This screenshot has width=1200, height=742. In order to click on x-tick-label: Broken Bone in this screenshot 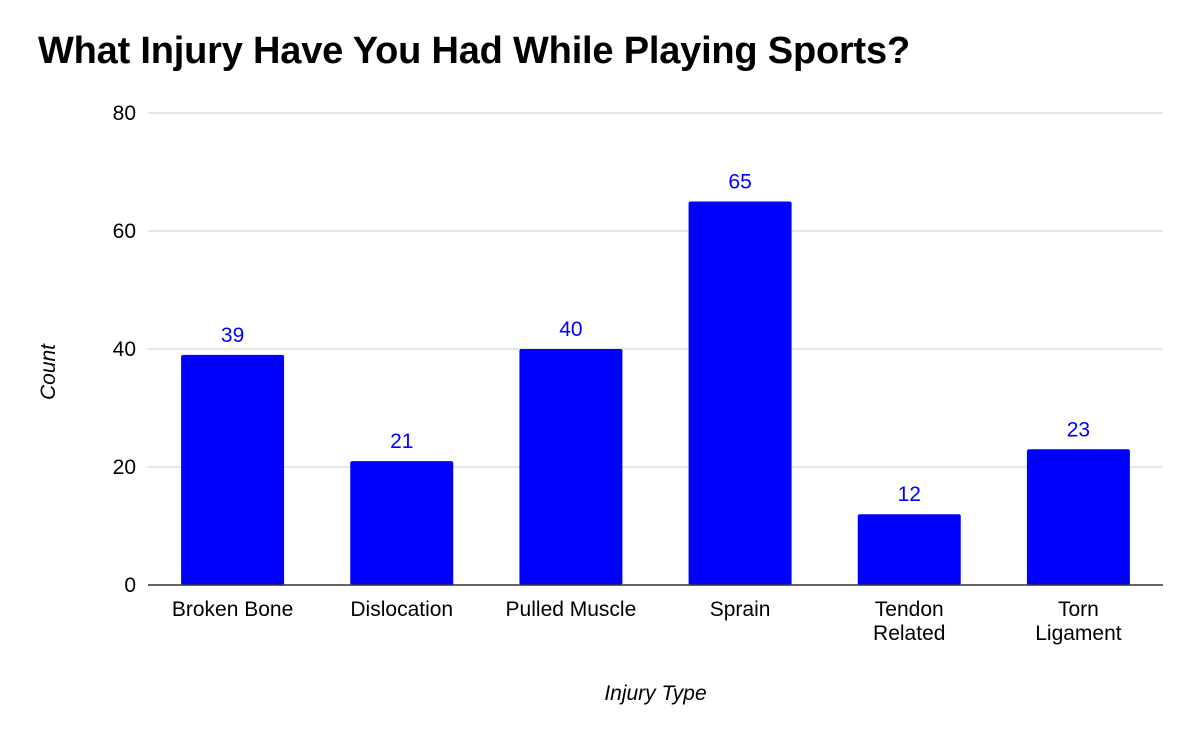, I will do `click(232, 609)`.